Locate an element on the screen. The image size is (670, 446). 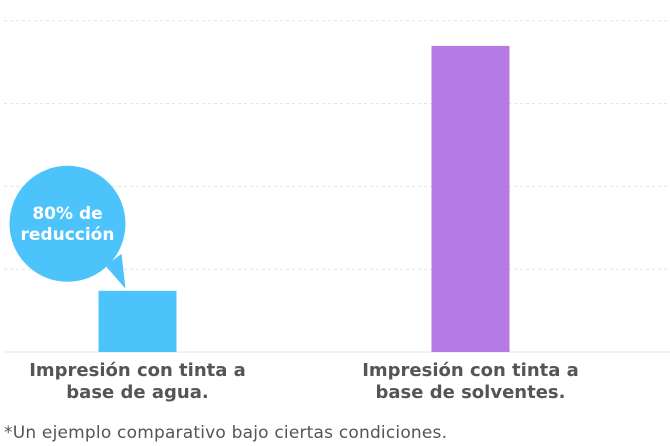
category-label-2-line-2: base de solventes. is located at coordinates (471, 392).